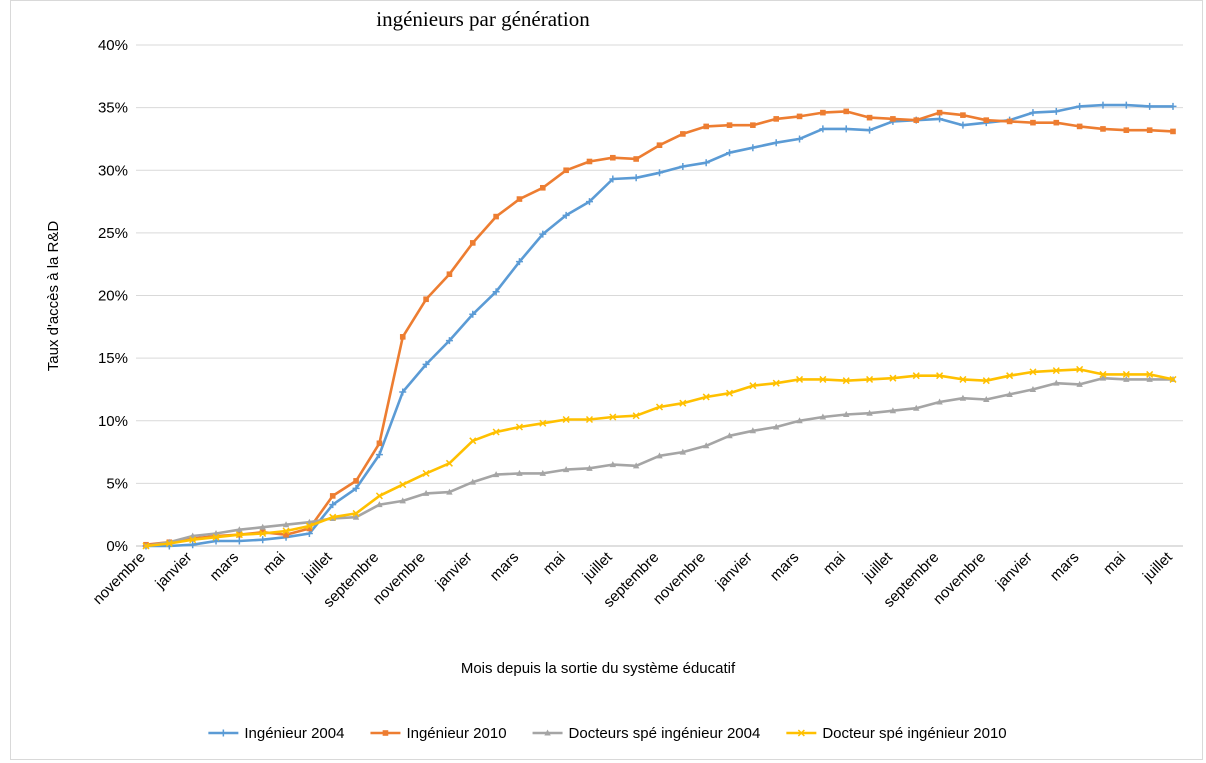  What do you see at coordinates (113, 358) in the screenshot?
I see `y-tick-label: 15%` at bounding box center [113, 358].